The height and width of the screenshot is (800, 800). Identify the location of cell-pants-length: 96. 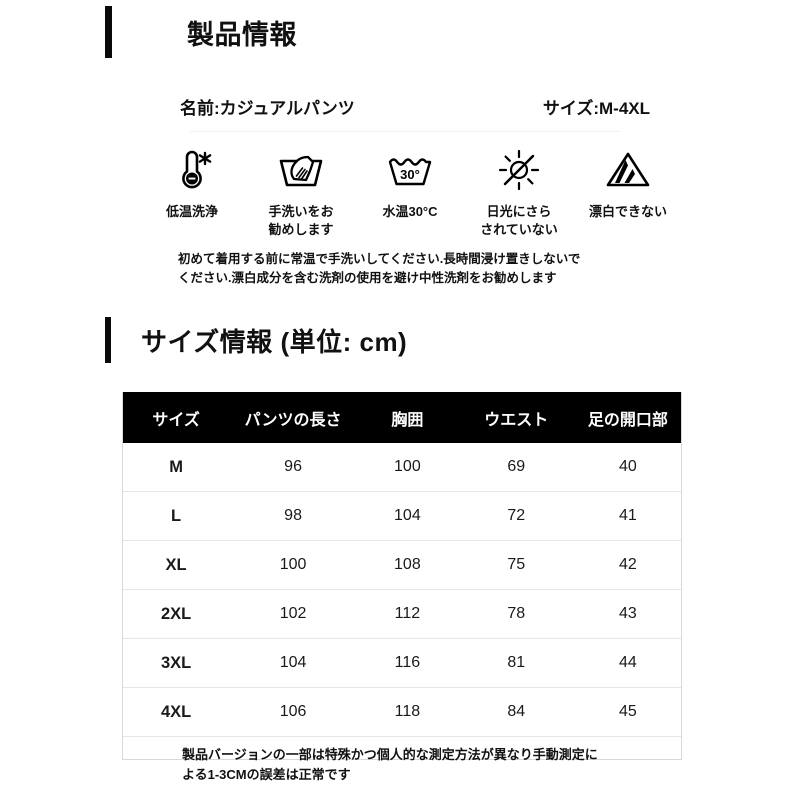
(293, 467).